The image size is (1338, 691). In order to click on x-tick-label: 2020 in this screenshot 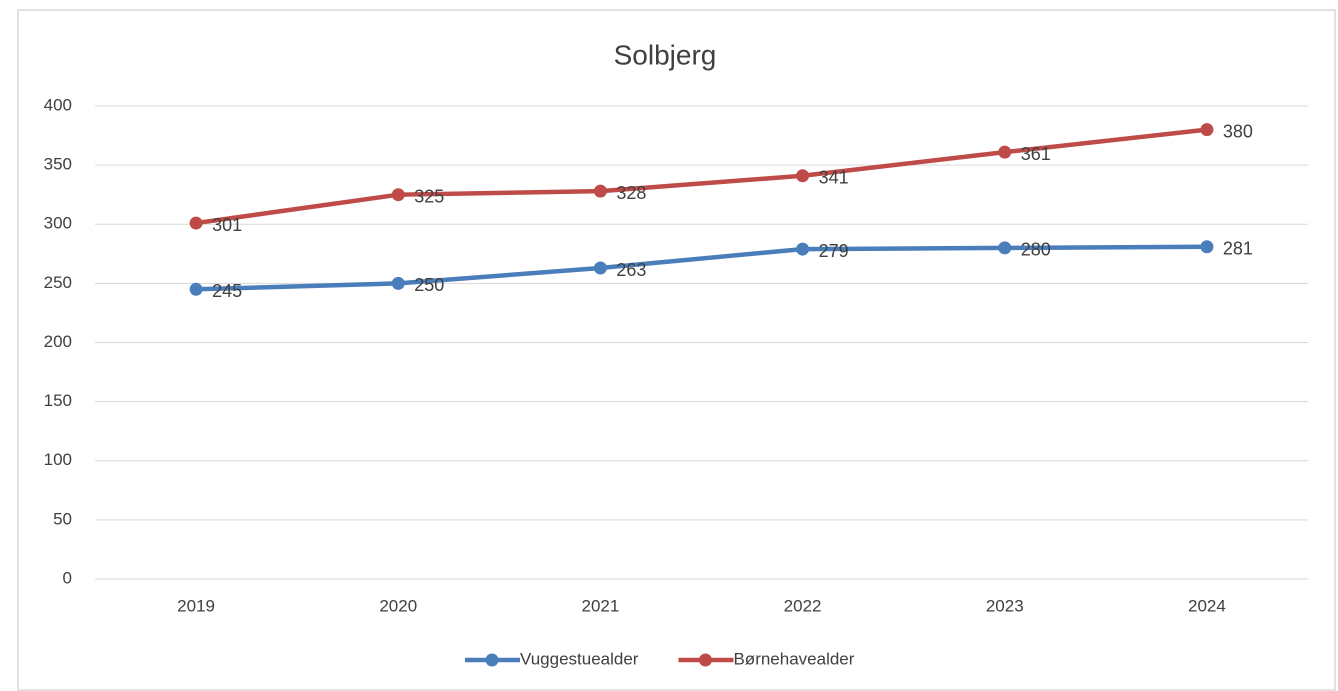, I will do `click(398, 605)`.